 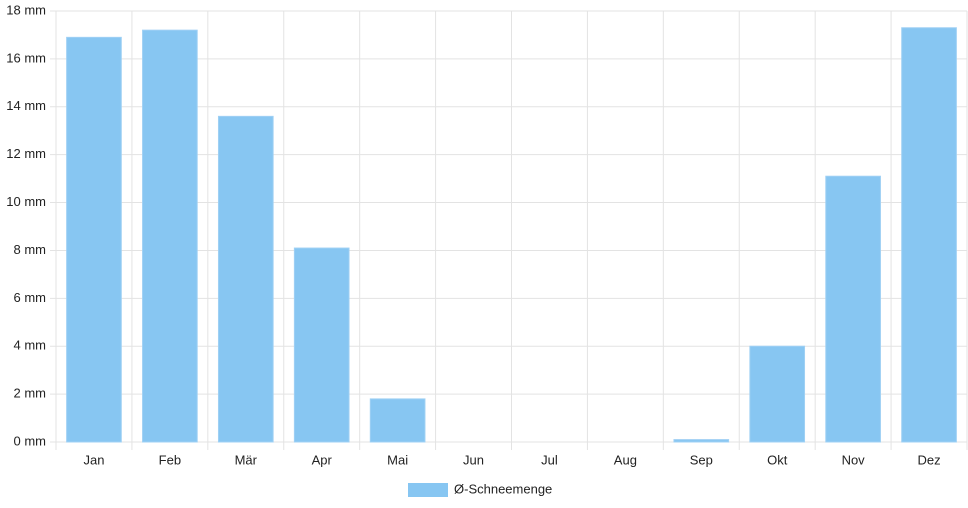 What do you see at coordinates (549, 459) in the screenshot?
I see `x-tick-label: Jul` at bounding box center [549, 459].